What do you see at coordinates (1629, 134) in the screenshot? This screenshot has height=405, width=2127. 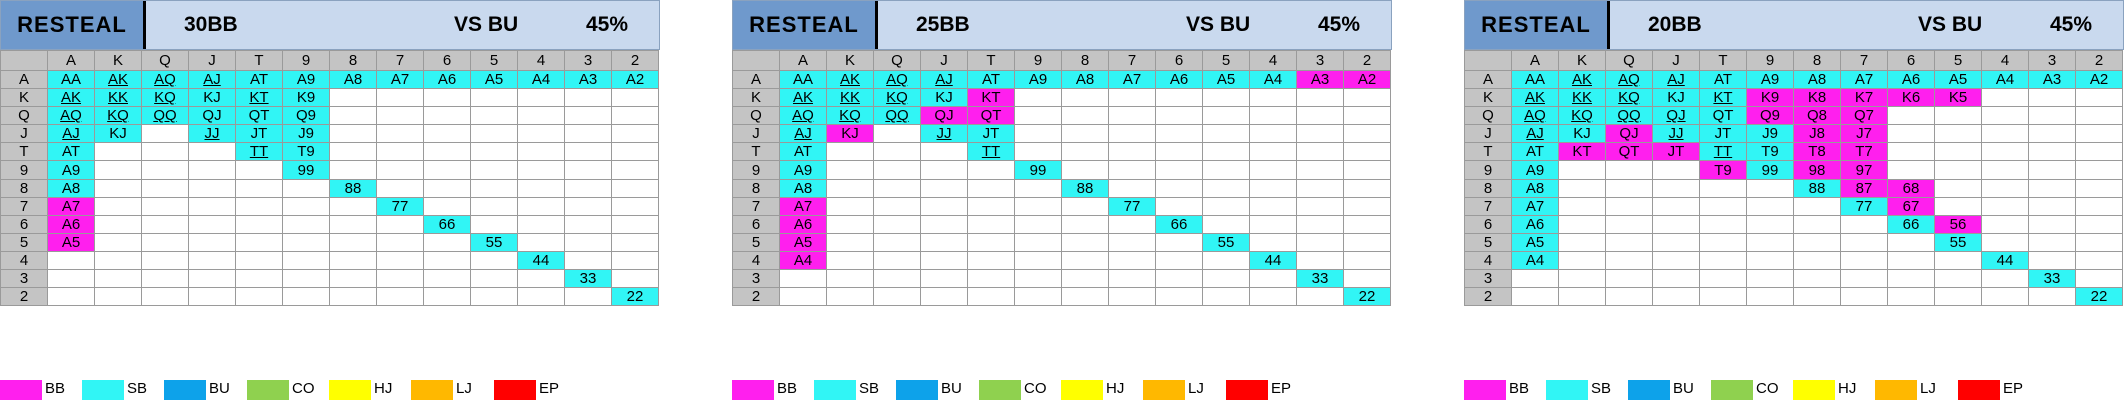 I see `hand-cell-qj: QJ` at bounding box center [1629, 134].